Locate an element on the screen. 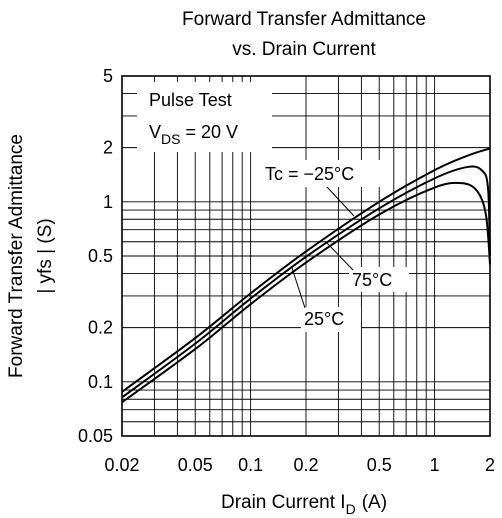 Image resolution: width=502 pixels, height=518 pixels. y-tick-label: 5 is located at coordinates (108, 76).